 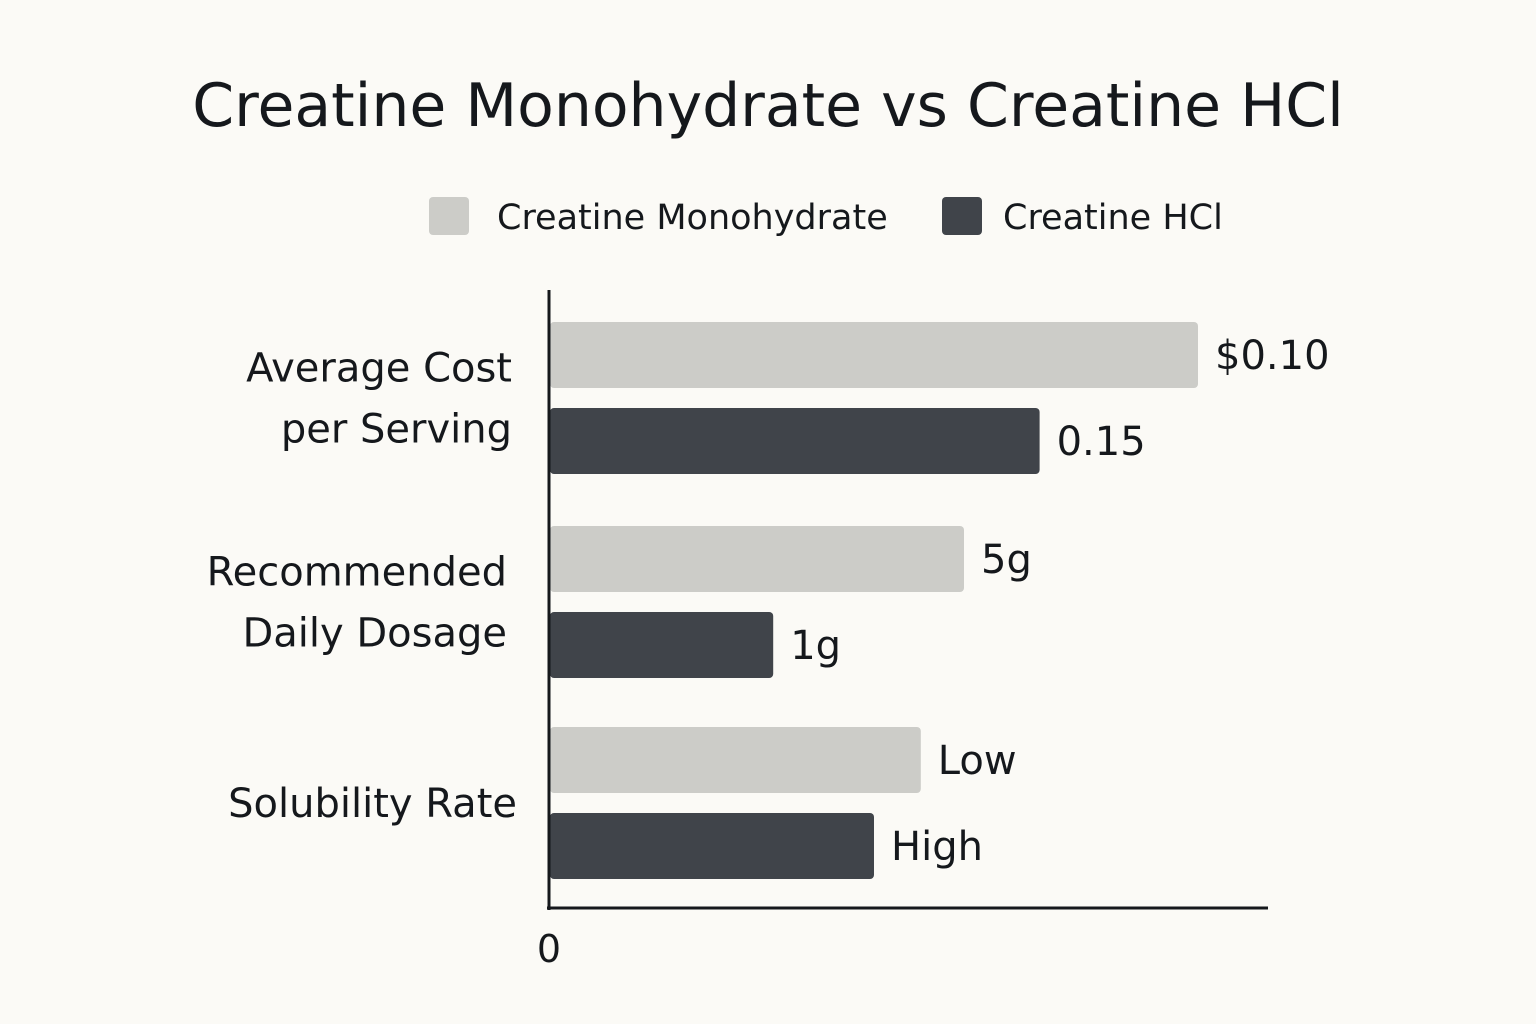 I want to click on value-label-cat2-series1: 5g, so click(x=1006, y=560).